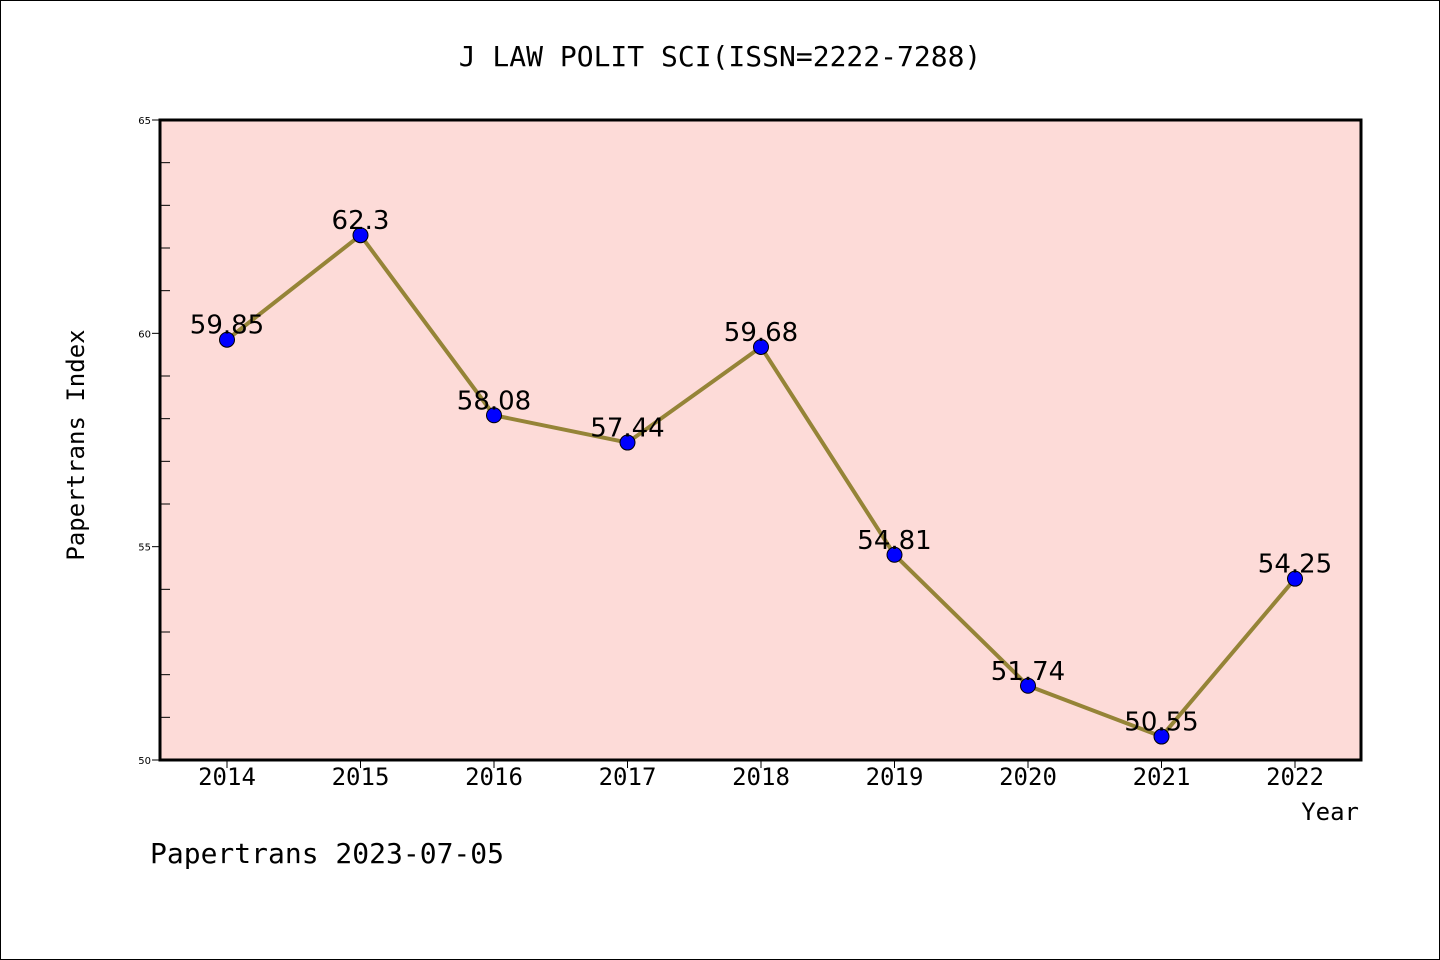 The width and height of the screenshot is (1440, 960). What do you see at coordinates (1162, 777) in the screenshot?
I see `x-tick-label: 2021` at bounding box center [1162, 777].